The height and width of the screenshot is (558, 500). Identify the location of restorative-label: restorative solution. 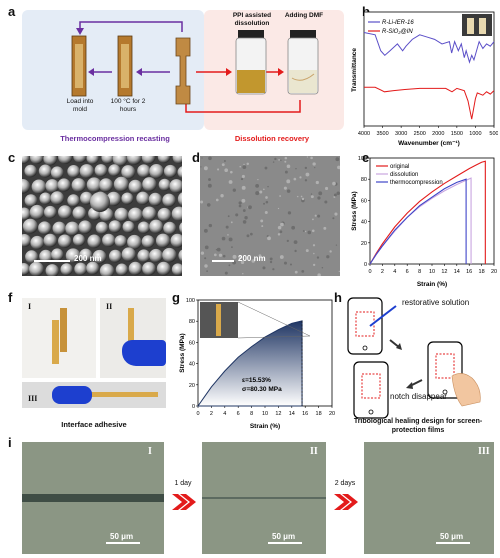
(436, 302).